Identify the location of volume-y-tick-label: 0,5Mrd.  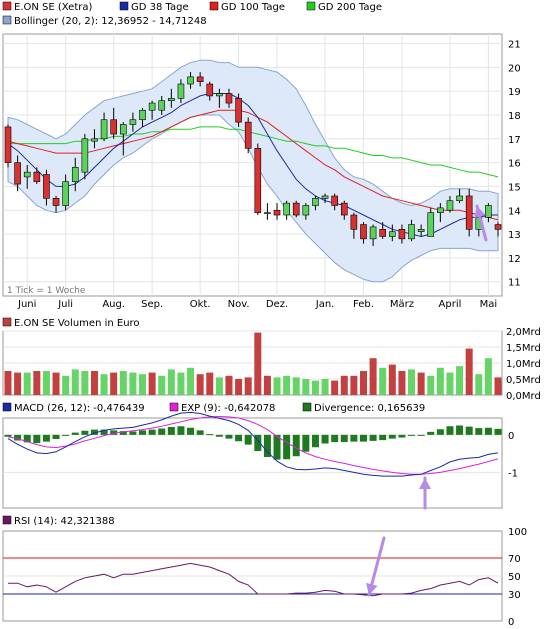
(523, 380).